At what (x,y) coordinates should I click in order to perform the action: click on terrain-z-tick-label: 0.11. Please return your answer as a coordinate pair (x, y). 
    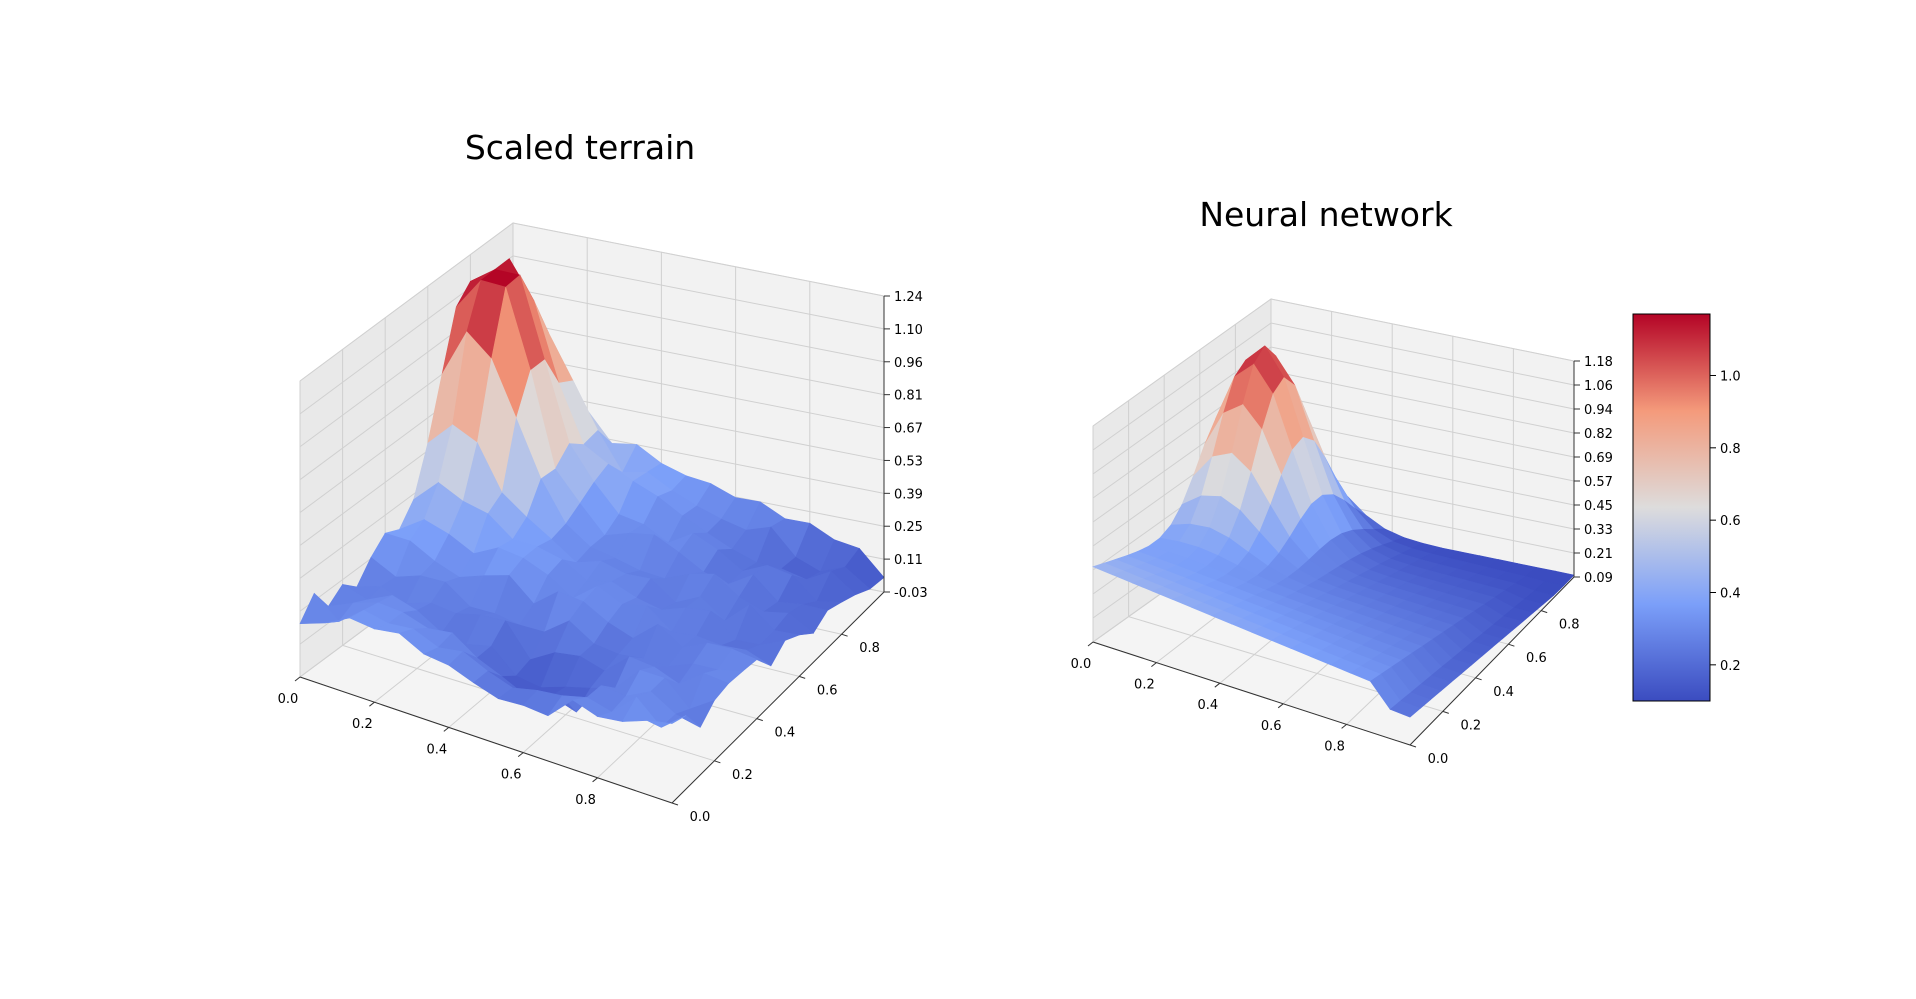
    Looking at the image, I should click on (908, 560).